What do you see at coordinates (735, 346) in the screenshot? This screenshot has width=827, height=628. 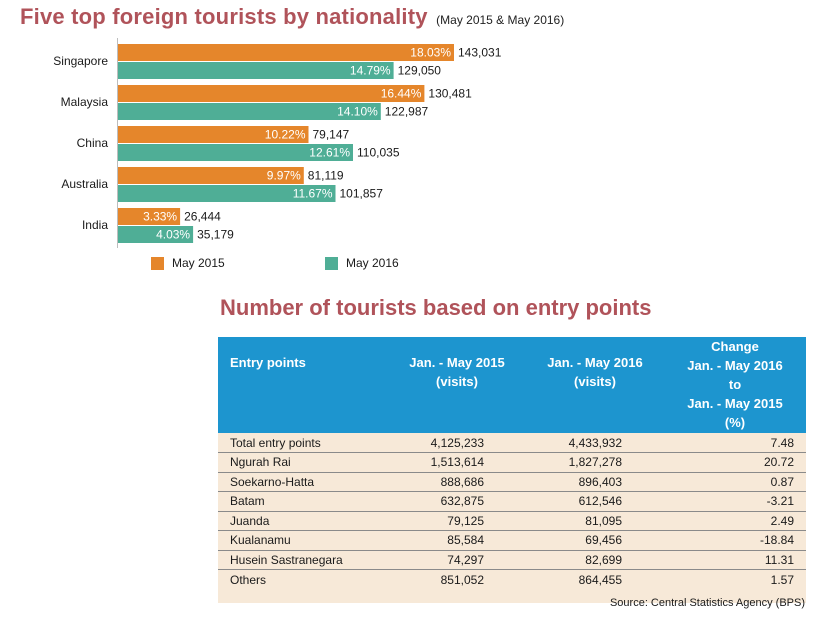 I see `header-line: Change` at bounding box center [735, 346].